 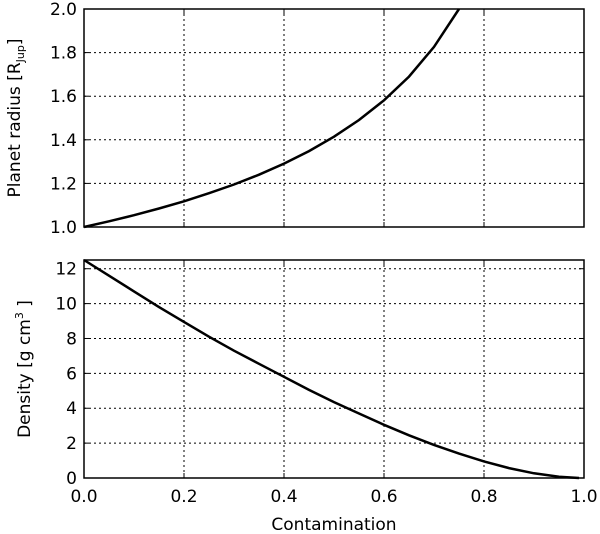 What do you see at coordinates (63, 141) in the screenshot?
I see `radius-y-tick-label: 1.4` at bounding box center [63, 141].